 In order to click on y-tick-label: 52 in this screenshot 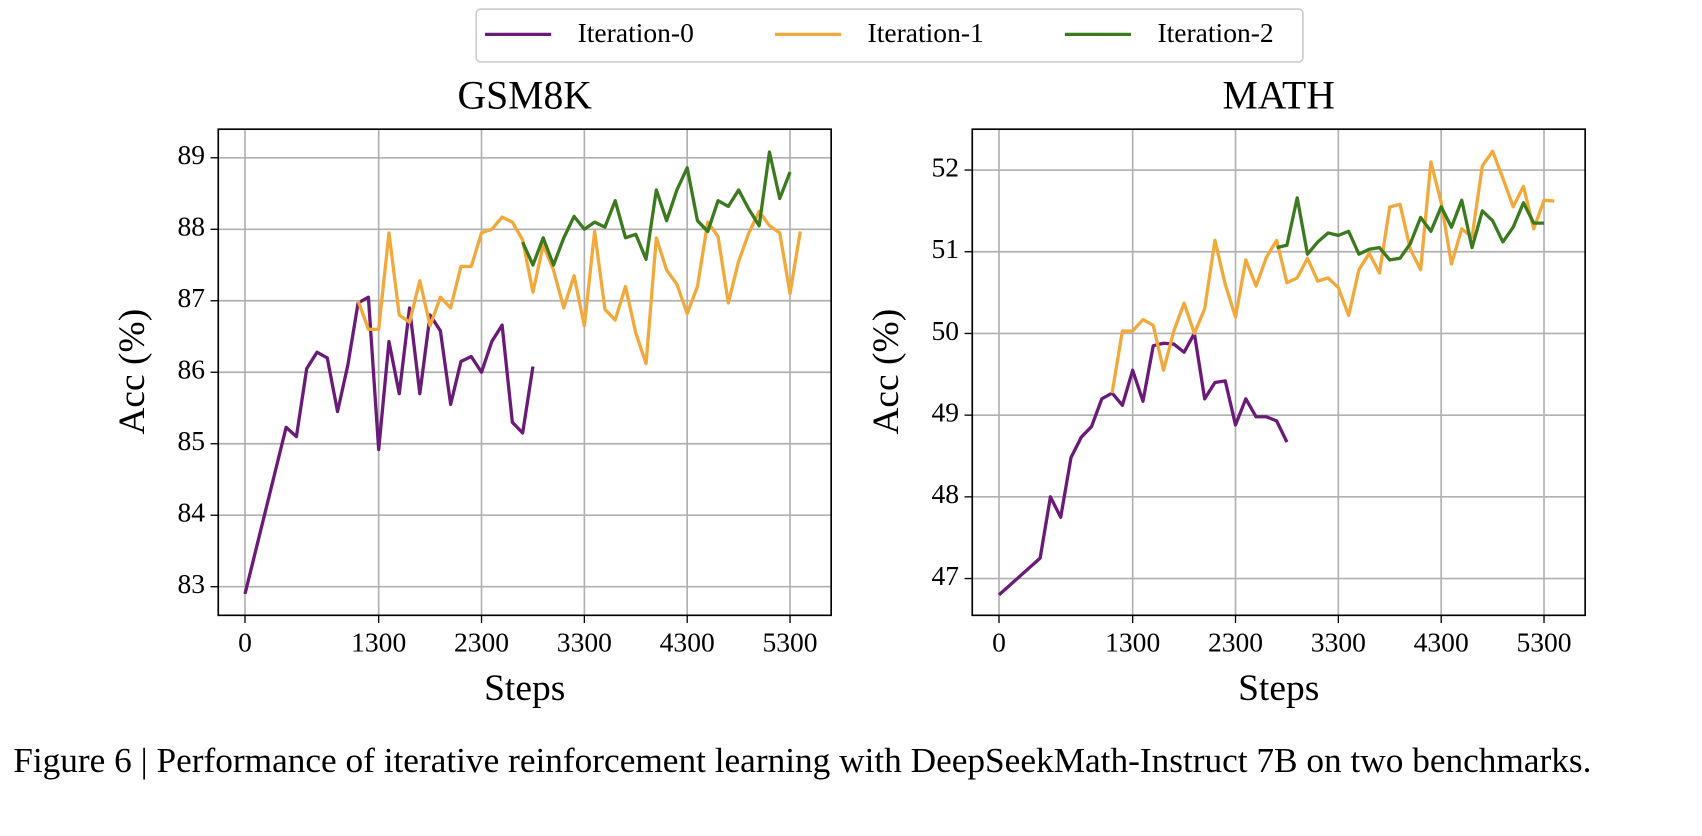, I will do `click(945, 166)`.